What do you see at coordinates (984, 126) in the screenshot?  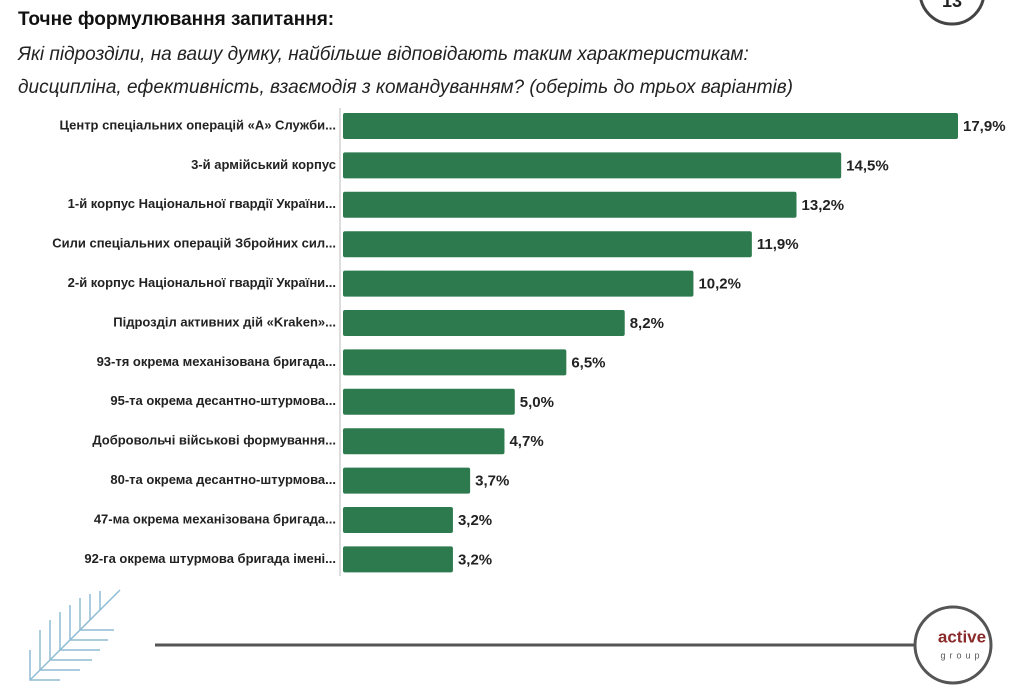 I see `value-label: 17,9%` at bounding box center [984, 126].